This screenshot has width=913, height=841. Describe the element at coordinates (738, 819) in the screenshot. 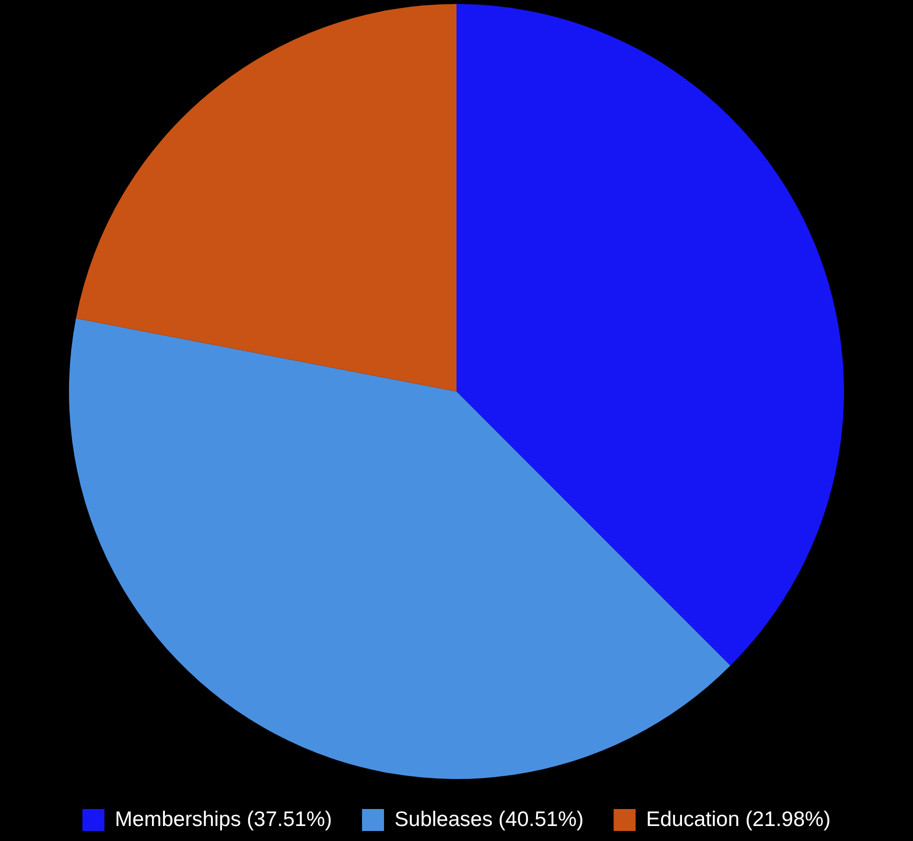

I see `legend-label: Education (21.98%)` at that location.